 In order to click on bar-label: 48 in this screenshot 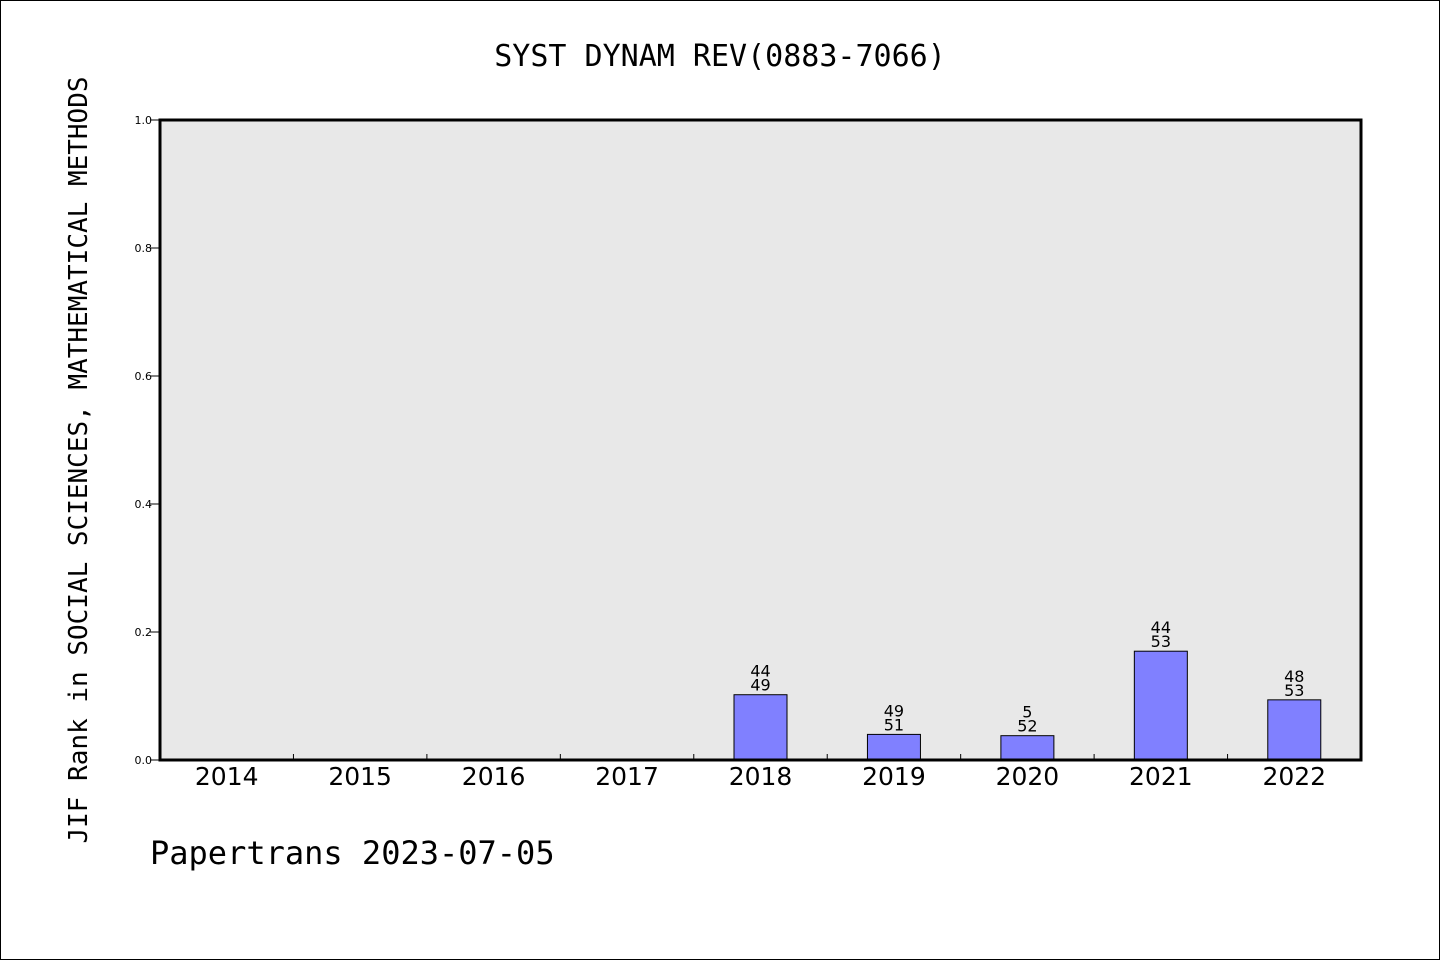, I will do `click(1294, 676)`.